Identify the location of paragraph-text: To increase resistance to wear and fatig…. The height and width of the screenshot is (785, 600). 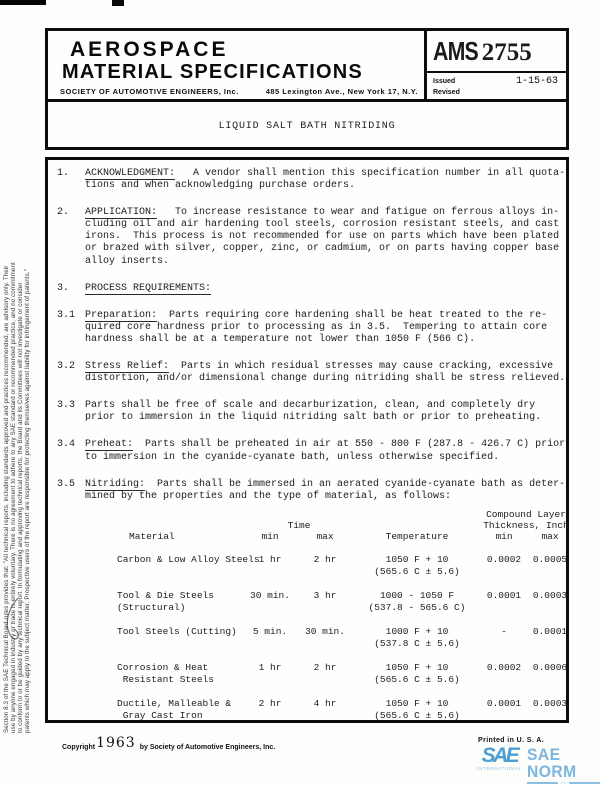
(322, 237).